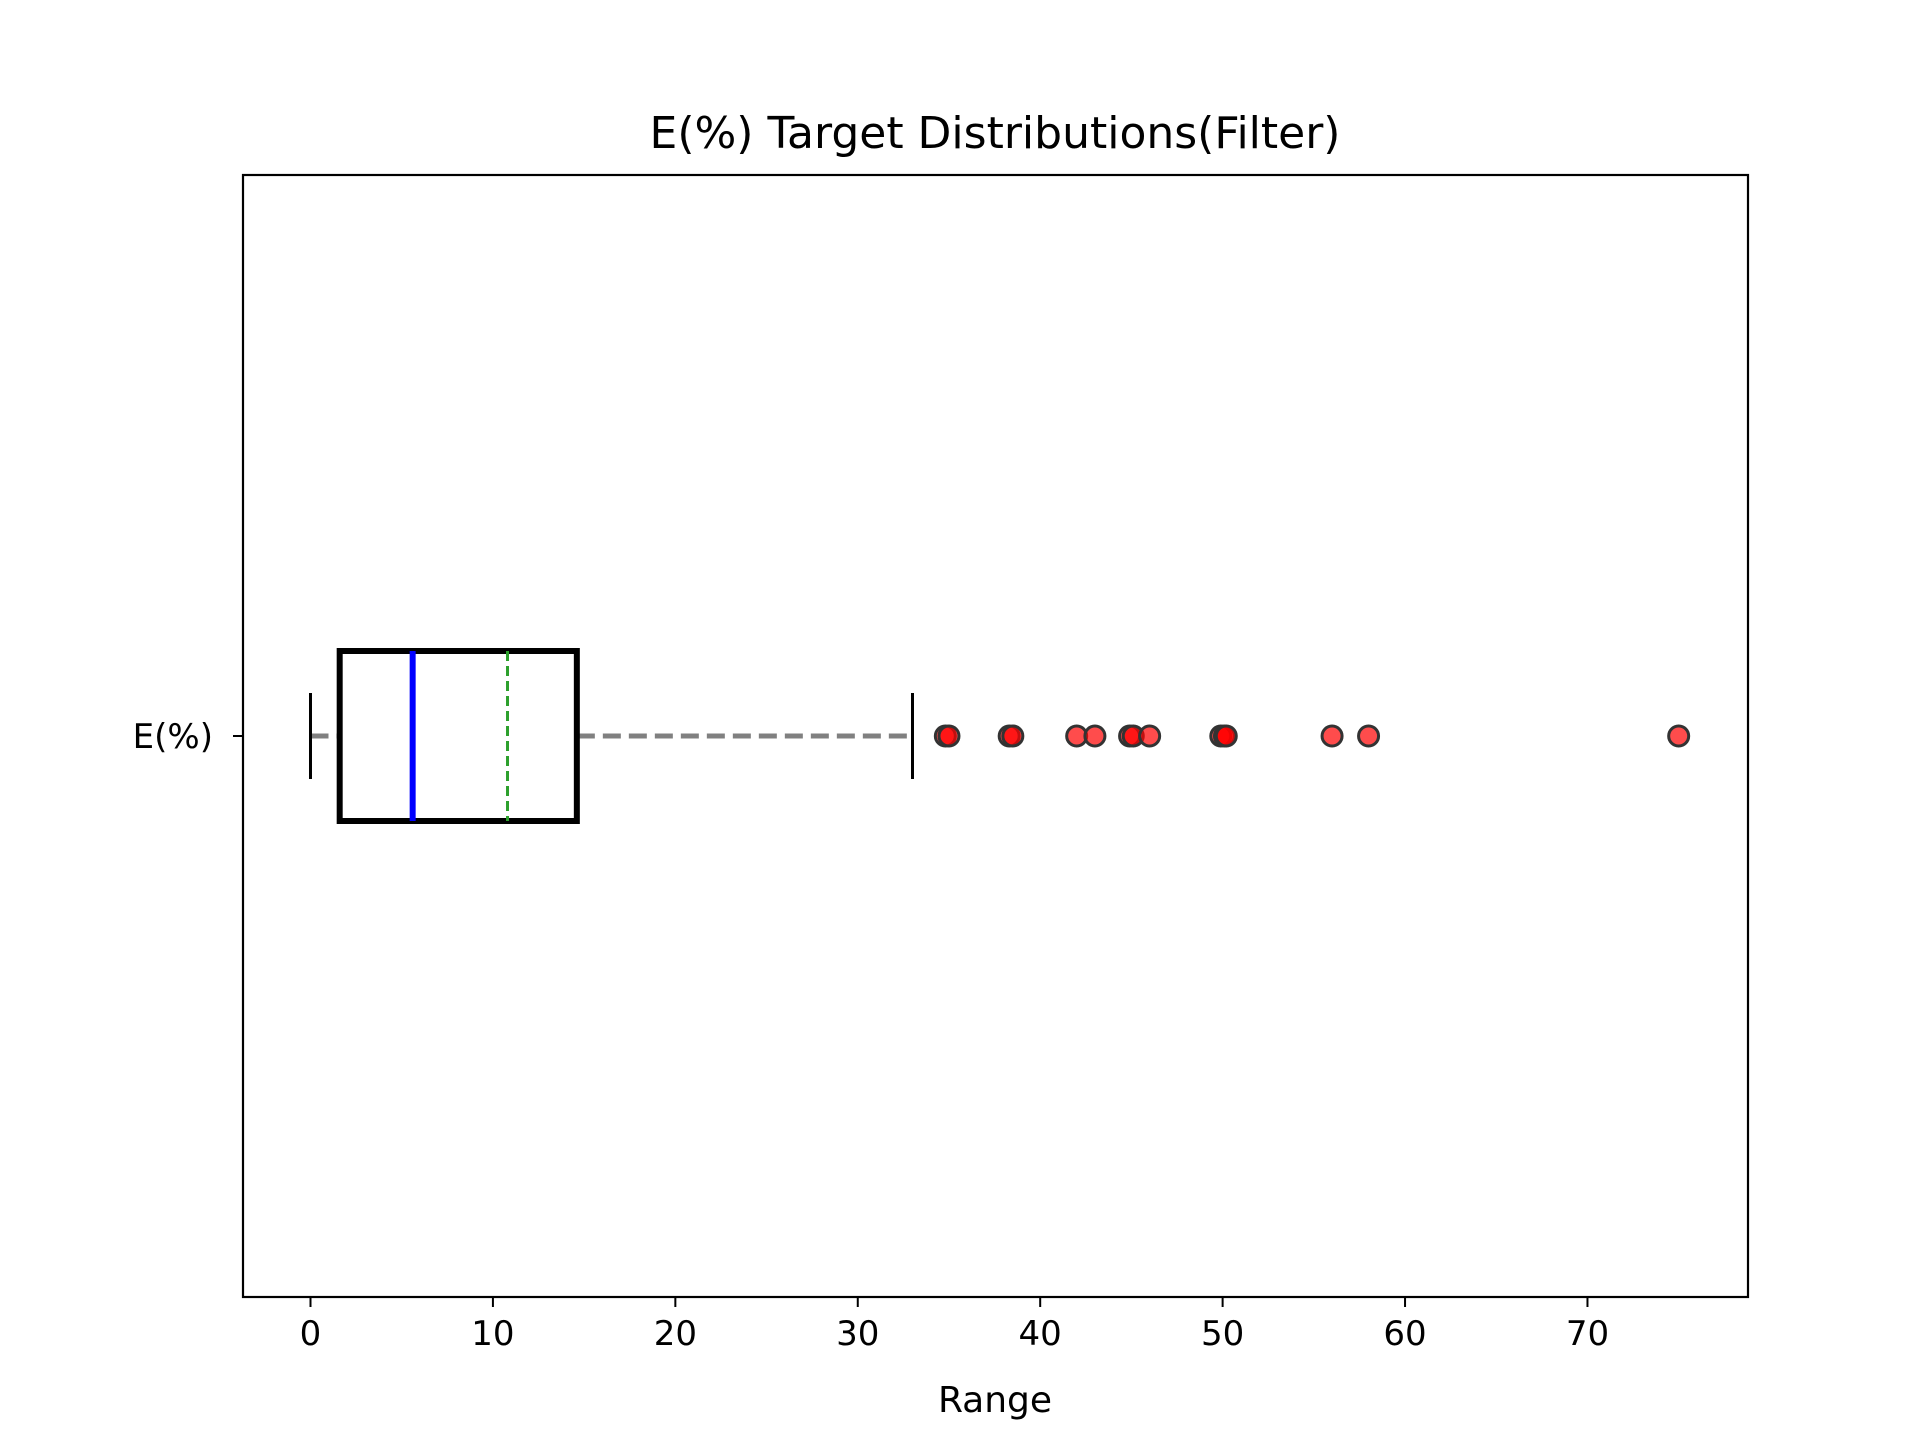 This screenshot has width=1920, height=1440. Describe the element at coordinates (999, 736) in the screenshot. I see `plot-area` at that location.